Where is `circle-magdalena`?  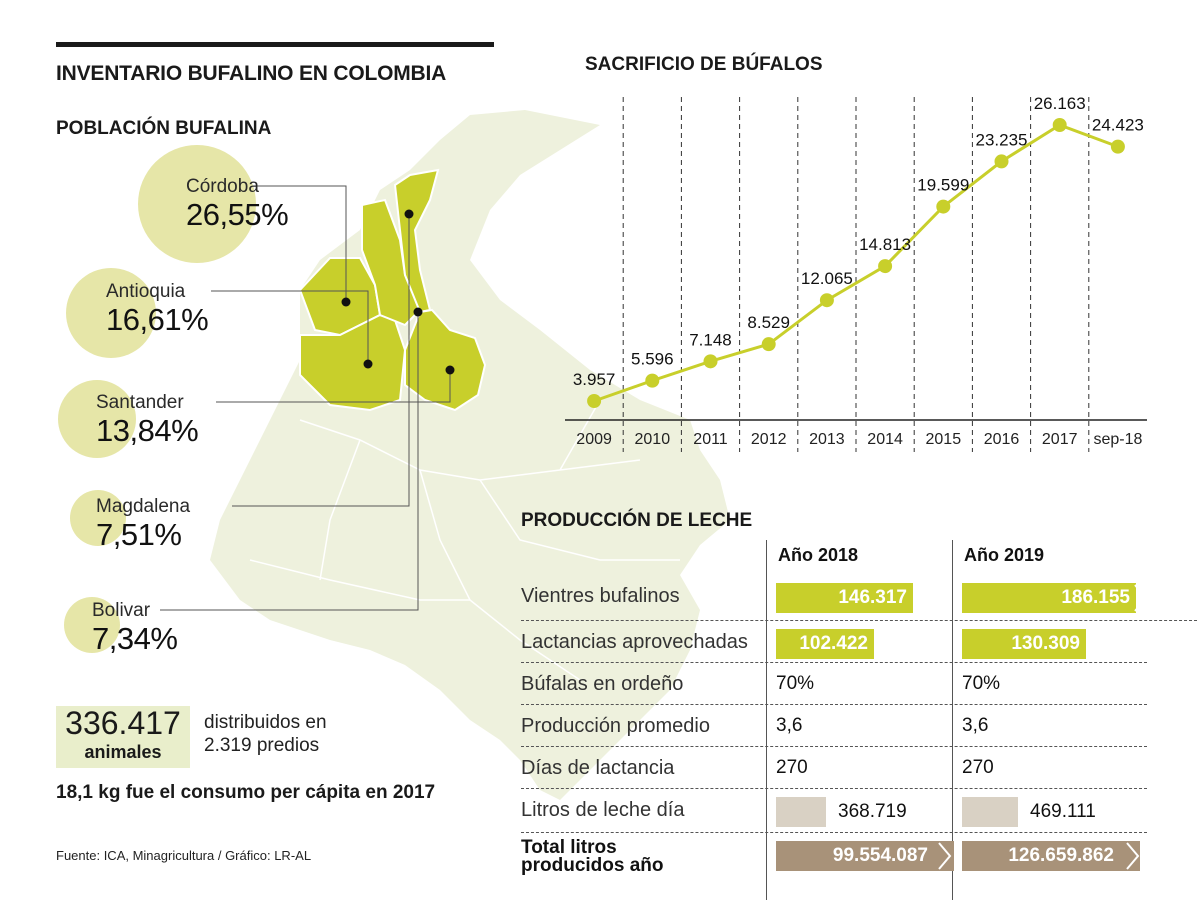 circle-magdalena is located at coordinates (98, 518).